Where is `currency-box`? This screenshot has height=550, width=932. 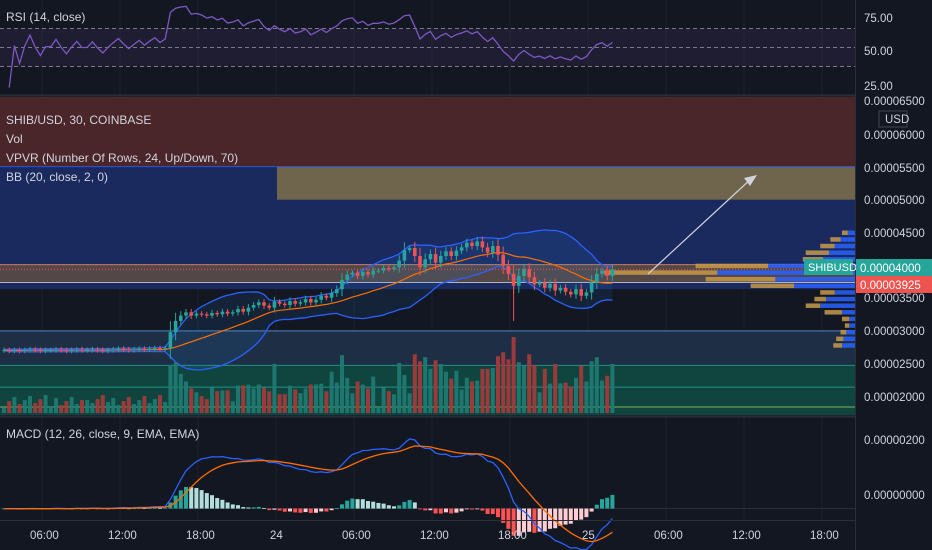 currency-box is located at coordinates (893, 119).